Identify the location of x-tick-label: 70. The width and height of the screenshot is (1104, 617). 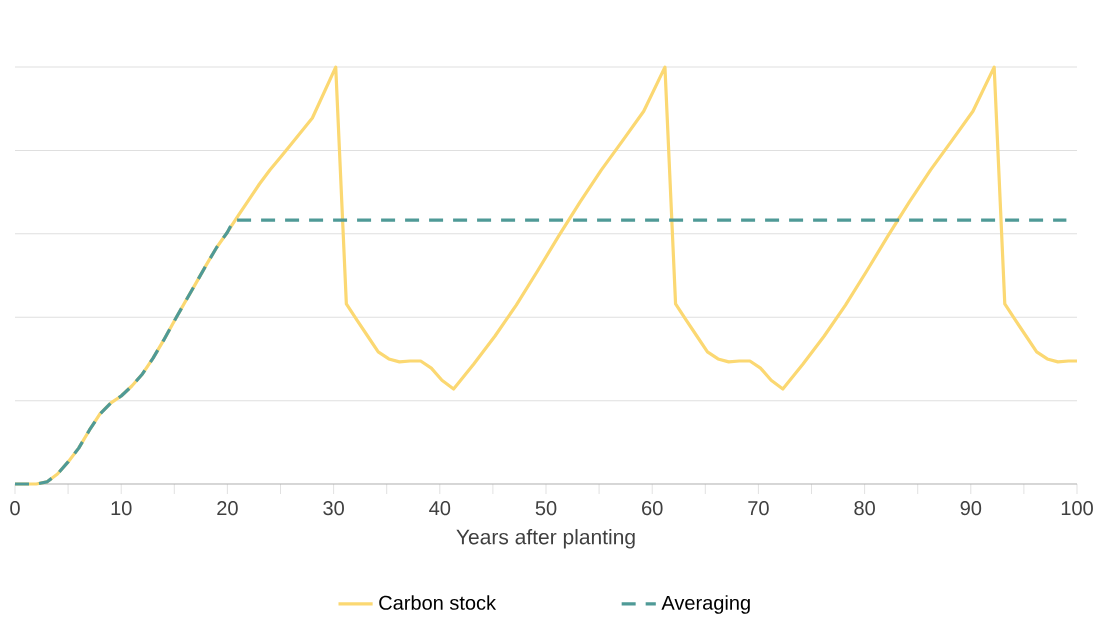
(758, 508).